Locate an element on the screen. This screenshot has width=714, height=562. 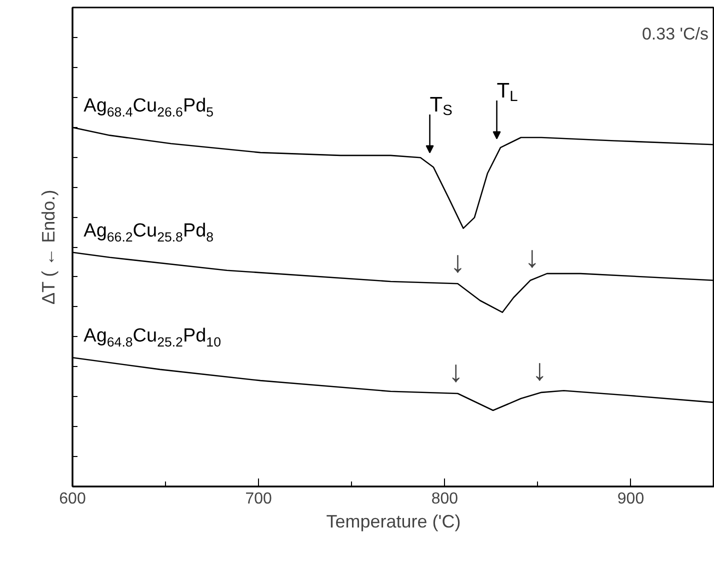
x-axis-title: Temperature ('C) is located at coordinates (393, 522).